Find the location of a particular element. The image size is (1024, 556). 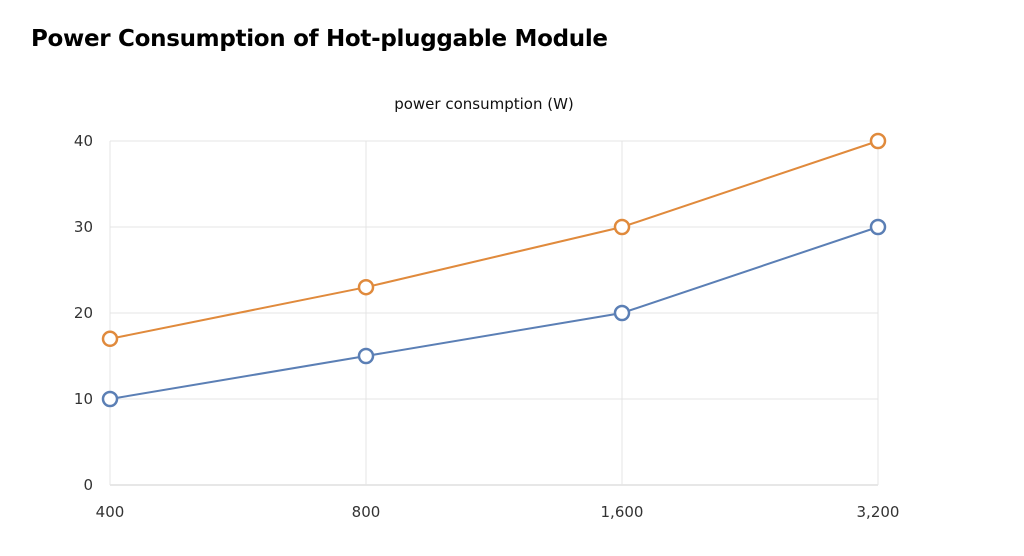

y-tick-label: 40 is located at coordinates (83, 141).